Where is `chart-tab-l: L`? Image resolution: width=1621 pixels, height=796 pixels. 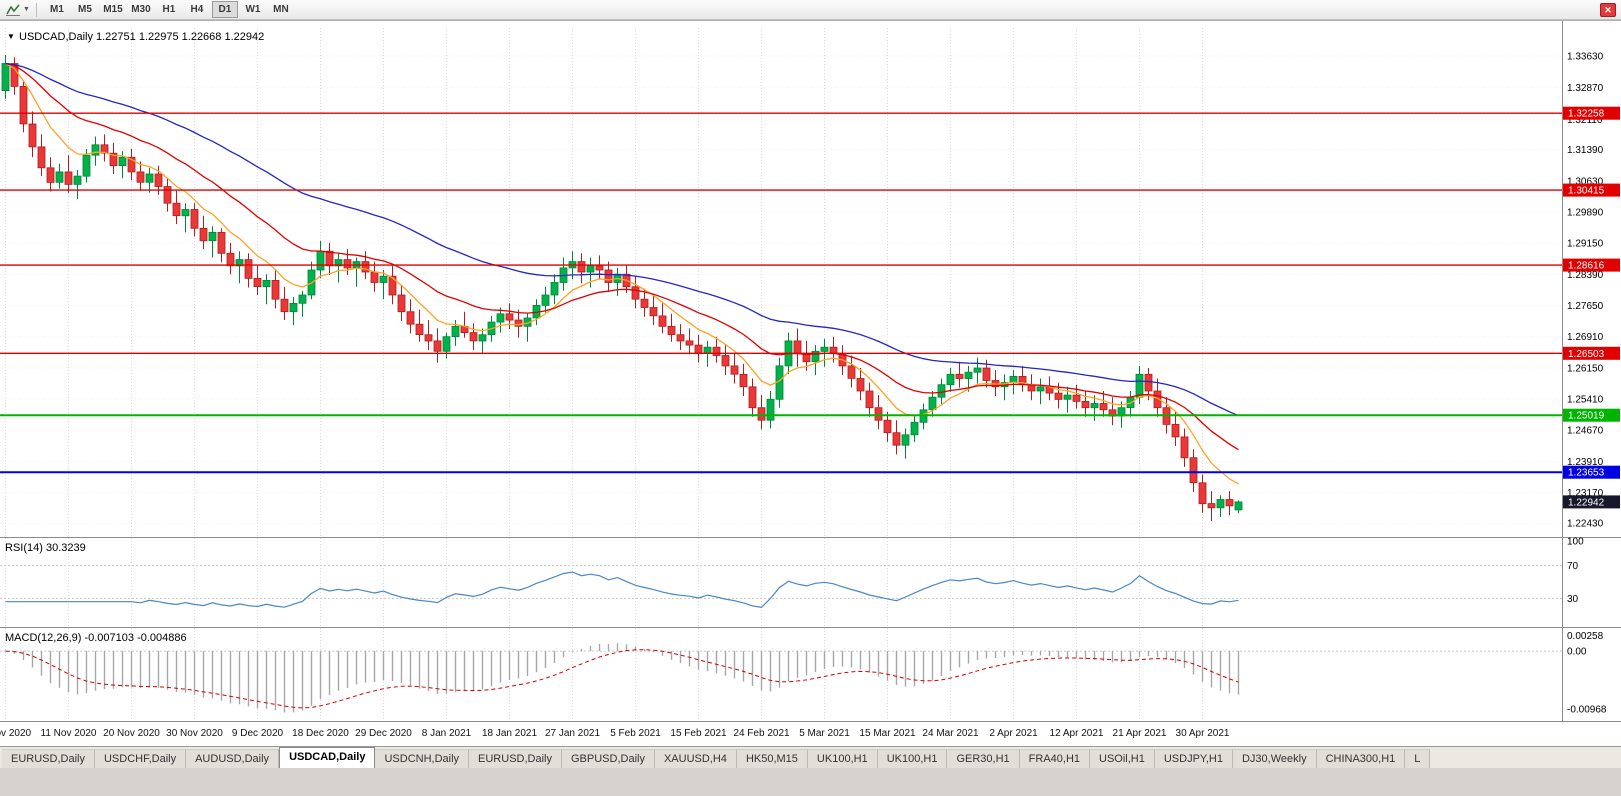
chart-tab-l: L is located at coordinates (1418, 758).